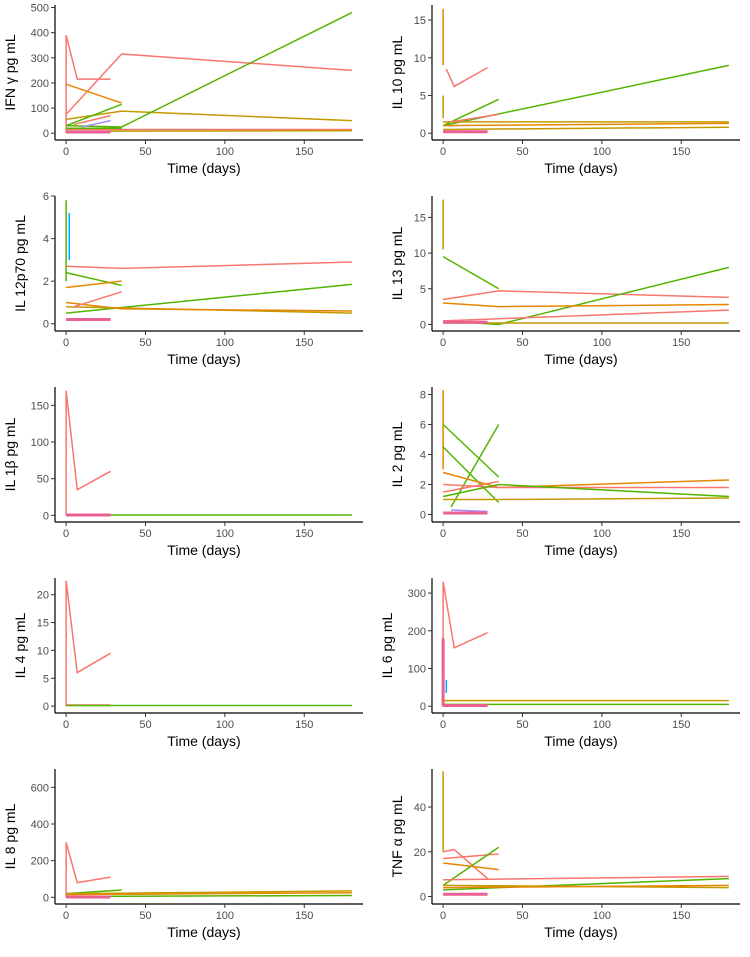  Describe the element at coordinates (420, 808) in the screenshot. I see `y-tick-label: 40` at that location.